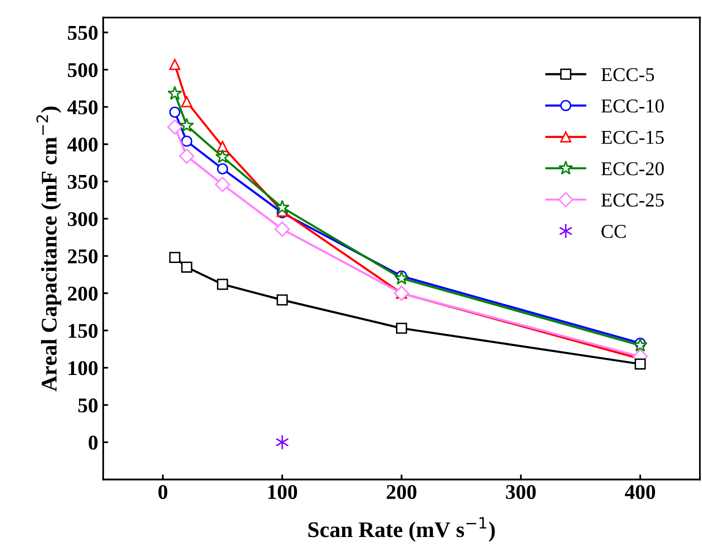  Describe the element at coordinates (82, 145) in the screenshot. I see `y-tick-label: 400` at that location.